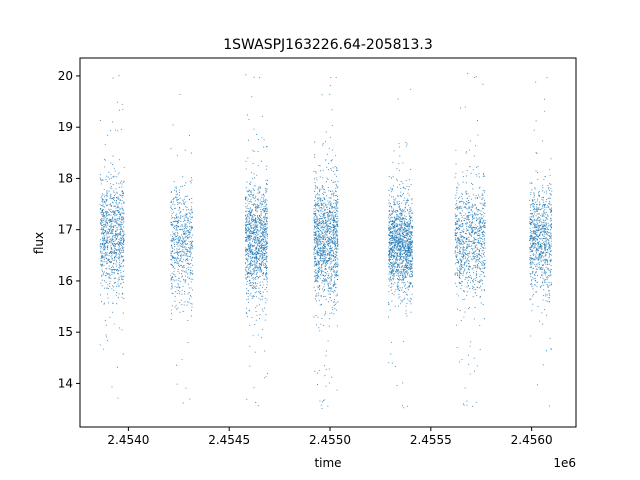 The height and width of the screenshot is (480, 640). What do you see at coordinates (326, 243) in the screenshot?
I see `season-points` at bounding box center [326, 243].